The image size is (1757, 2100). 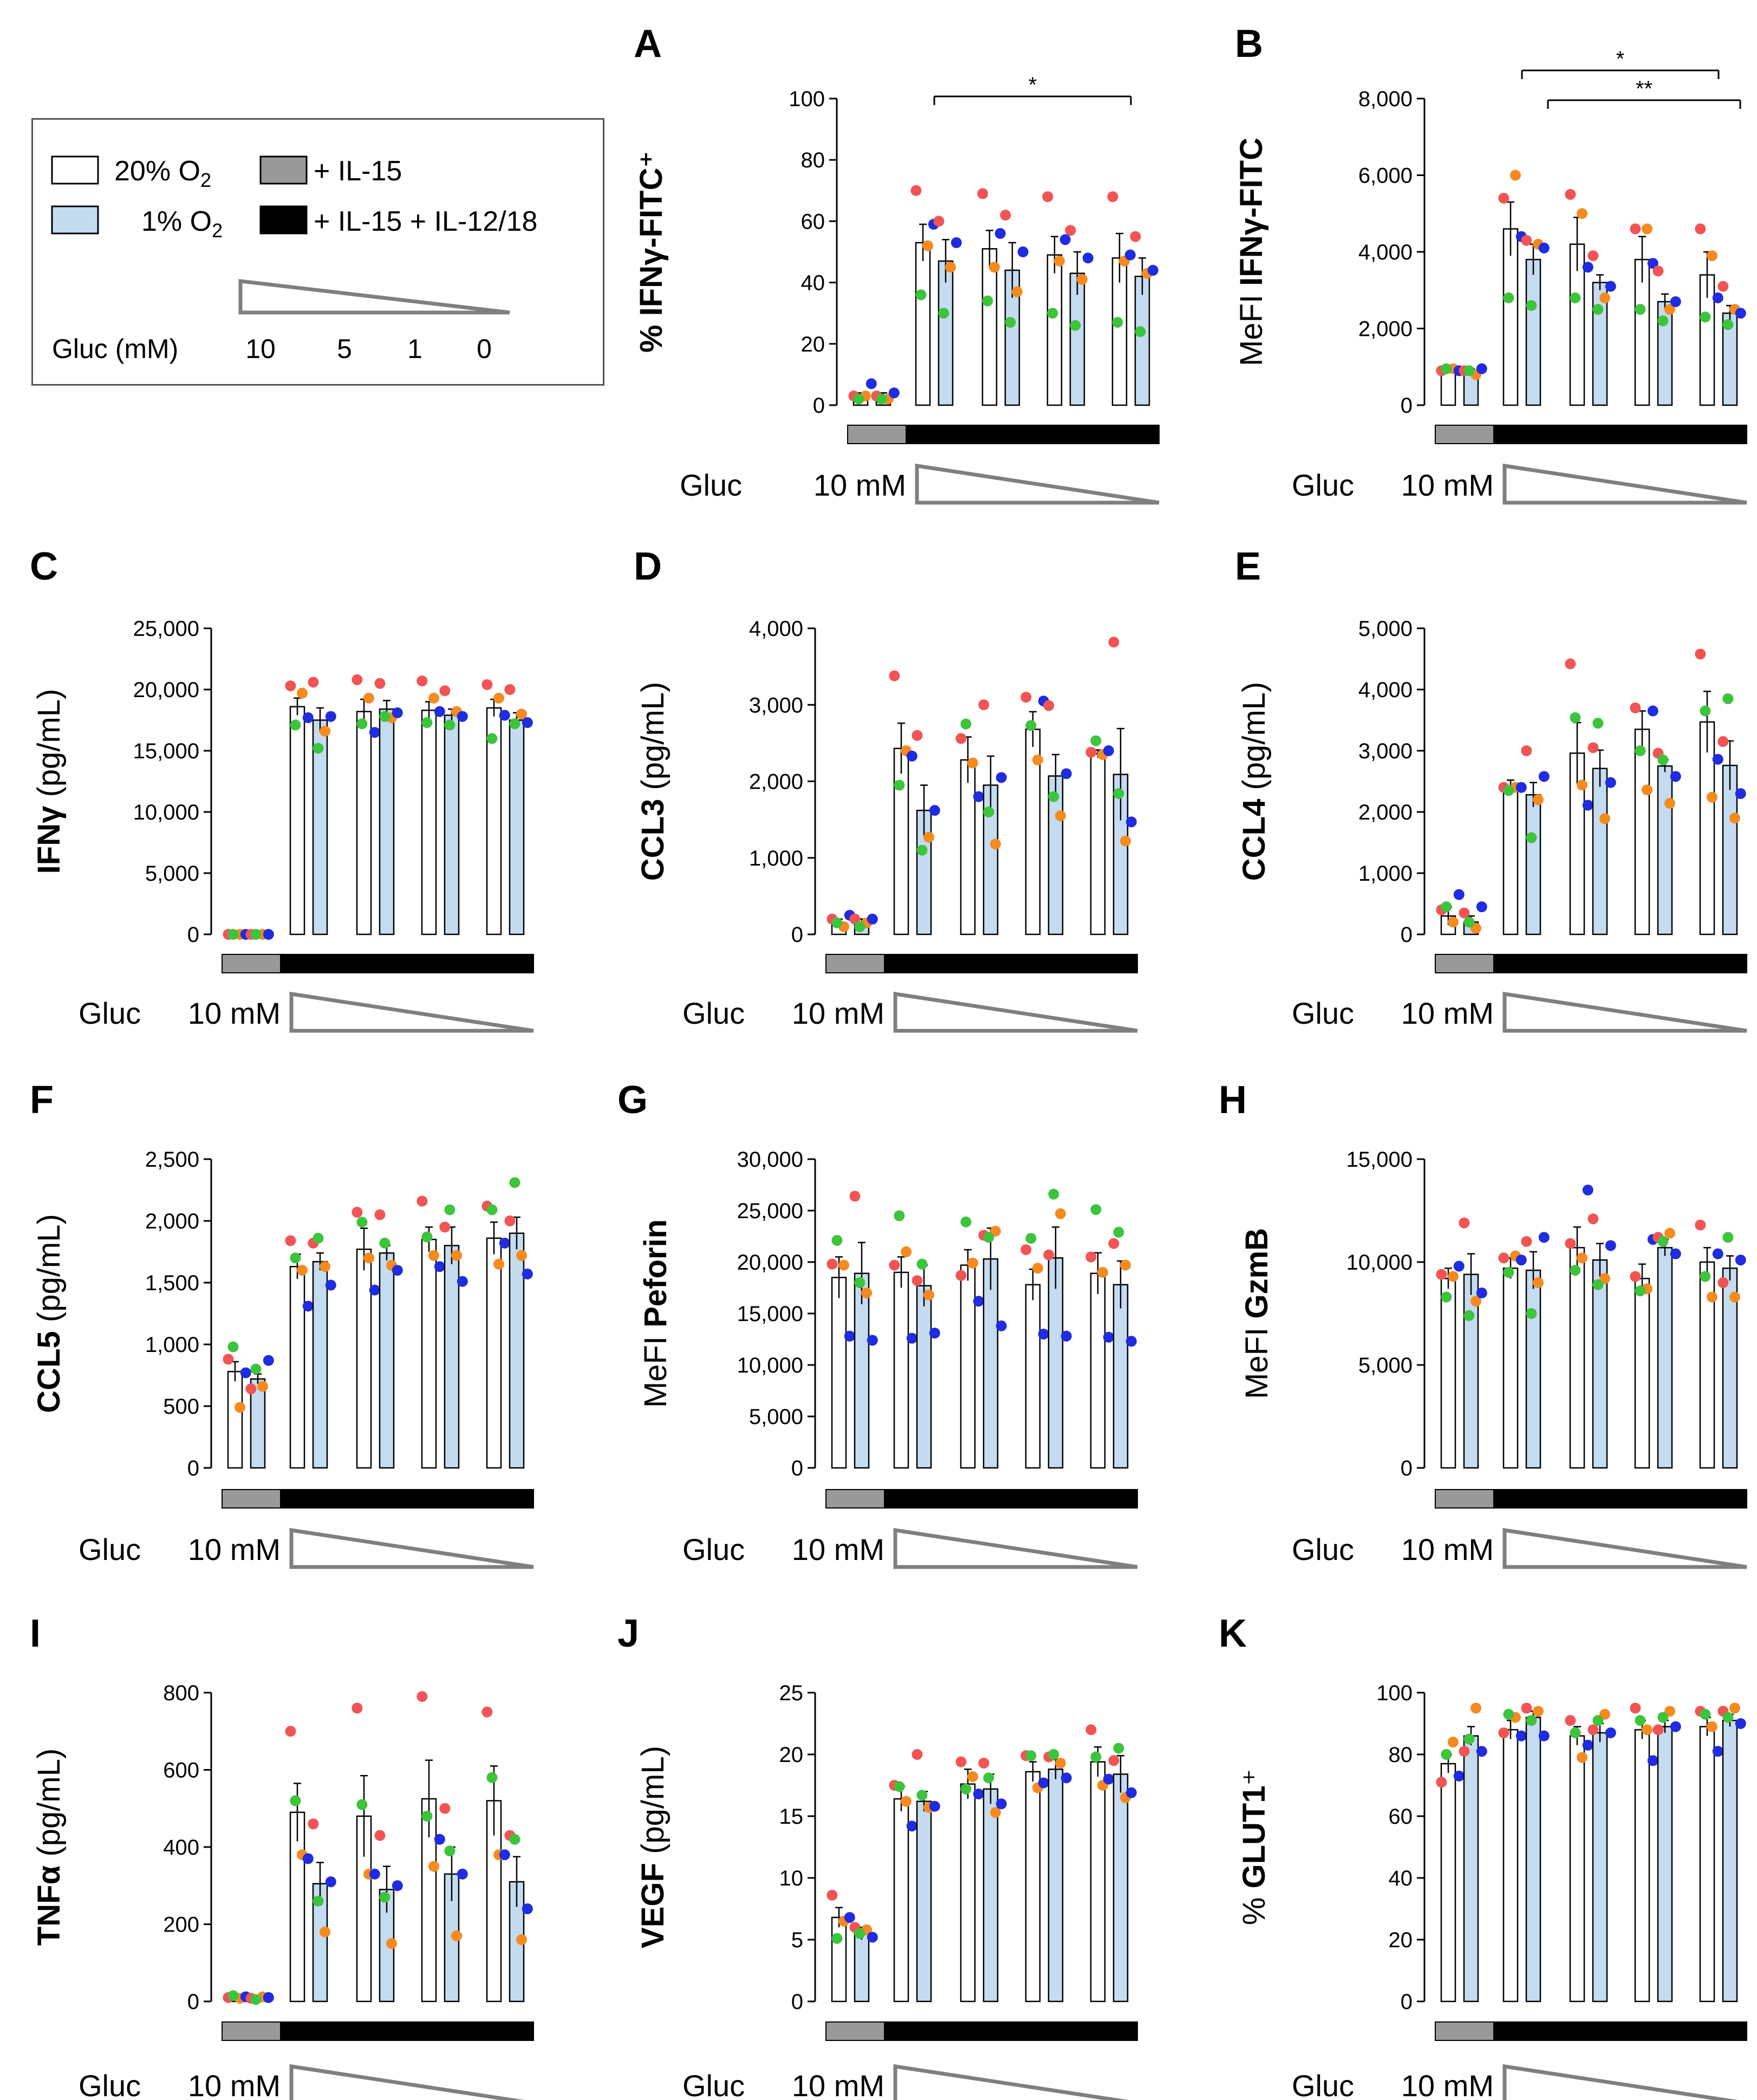 I want to click on panel-letter: F, so click(x=42, y=1100).